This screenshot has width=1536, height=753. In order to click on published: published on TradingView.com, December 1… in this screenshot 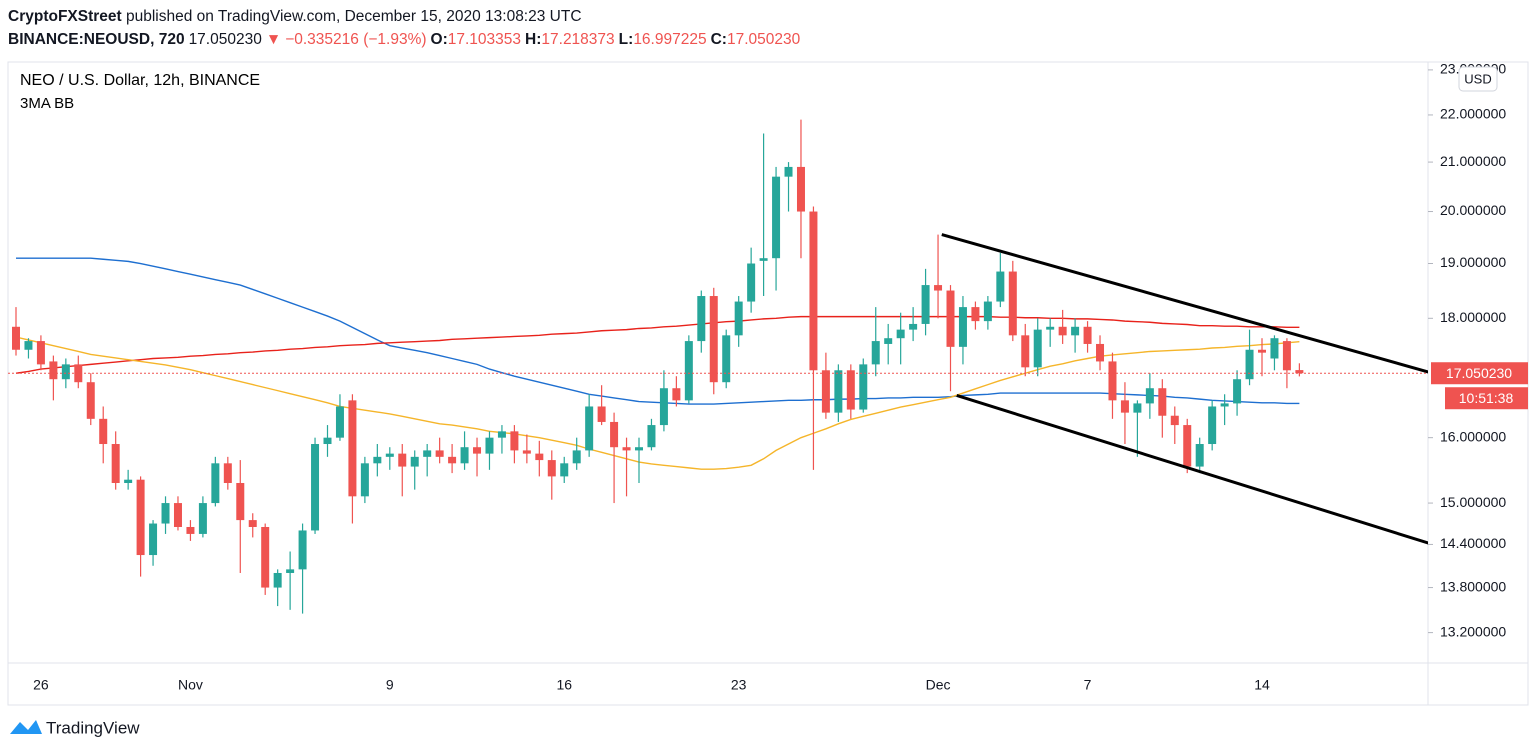, I will do `click(354, 16)`.